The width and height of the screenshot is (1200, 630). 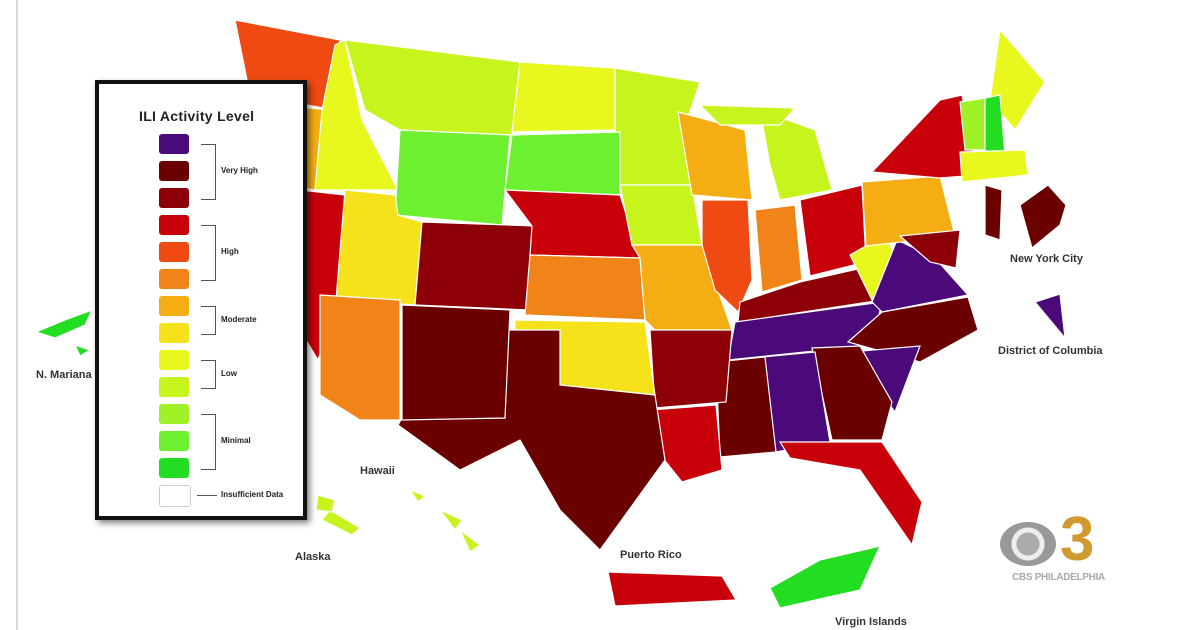 I want to click on label-dc: District of Columbia, so click(x=1050, y=351).